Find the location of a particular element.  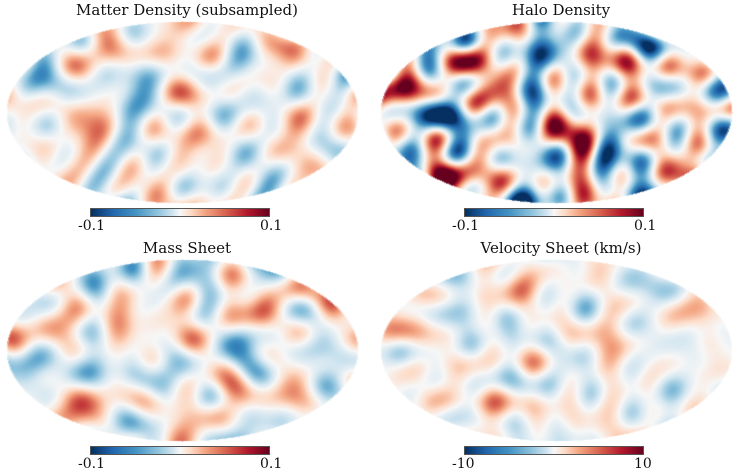

panel-title: Velocity Sheet (km/s) is located at coordinates (561, 248).